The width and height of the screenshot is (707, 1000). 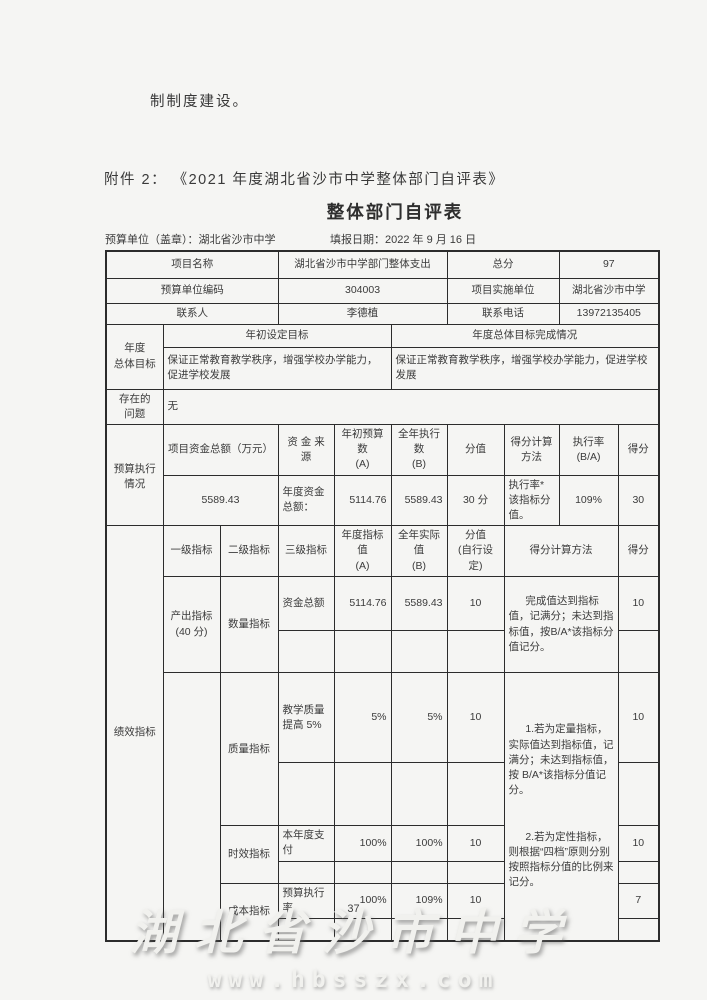 What do you see at coordinates (419, 551) in the screenshot?
I see `actual-value-header: 全年实际值 (B)` at bounding box center [419, 551].